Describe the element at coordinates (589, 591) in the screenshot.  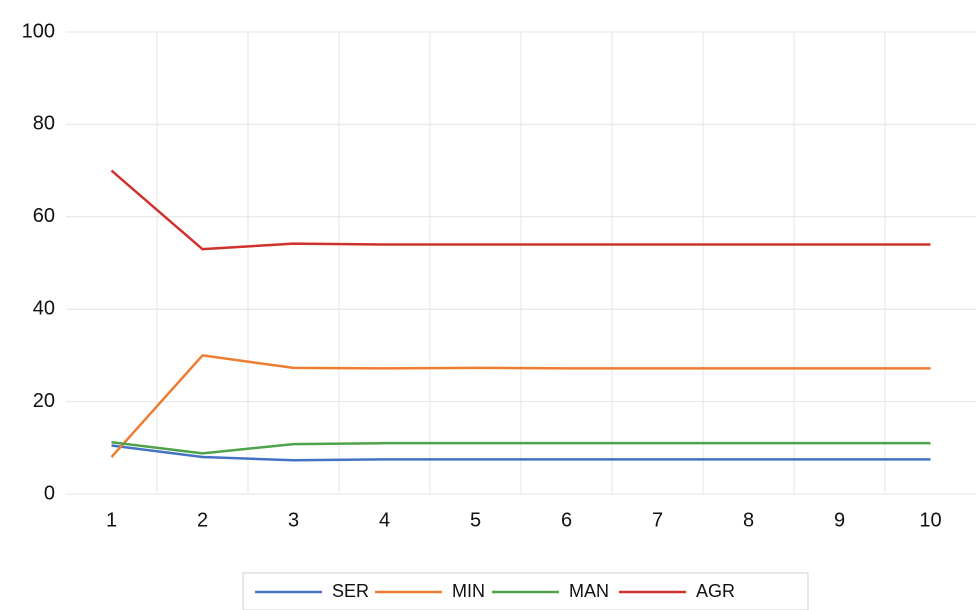
I see `legend-label: MAN` at that location.